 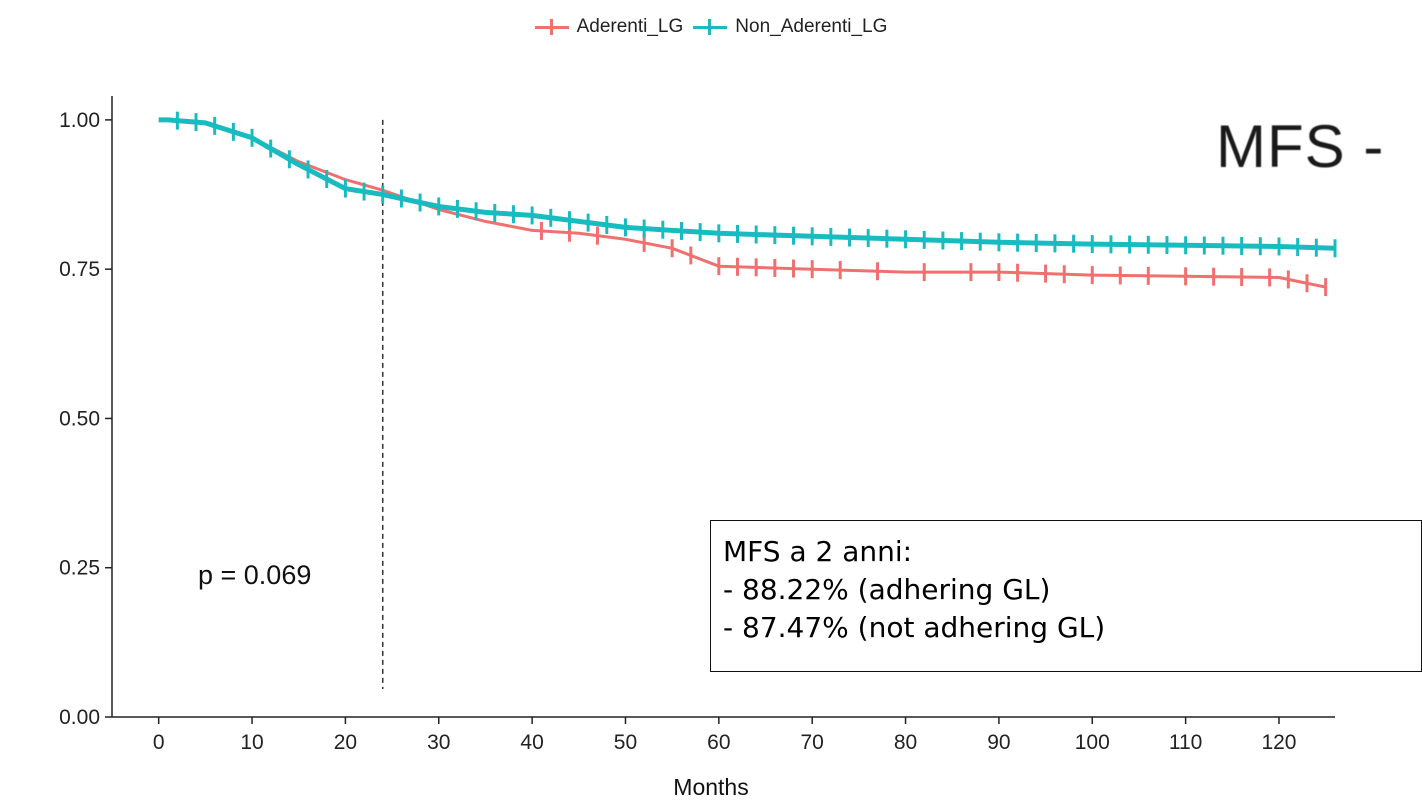 I want to click on x-tick-label: 10, so click(x=251, y=742).